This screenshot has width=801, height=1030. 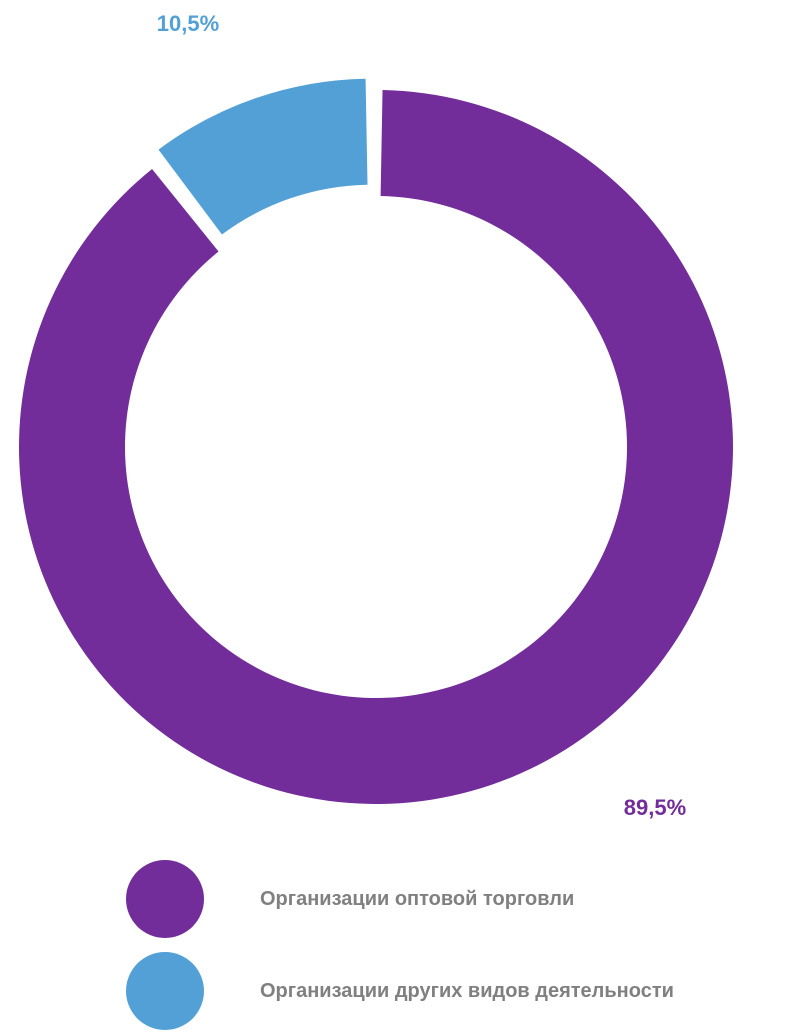 I want to click on legend-item-wholesale: Организации оптовой торговли, so click(x=461, y=899).